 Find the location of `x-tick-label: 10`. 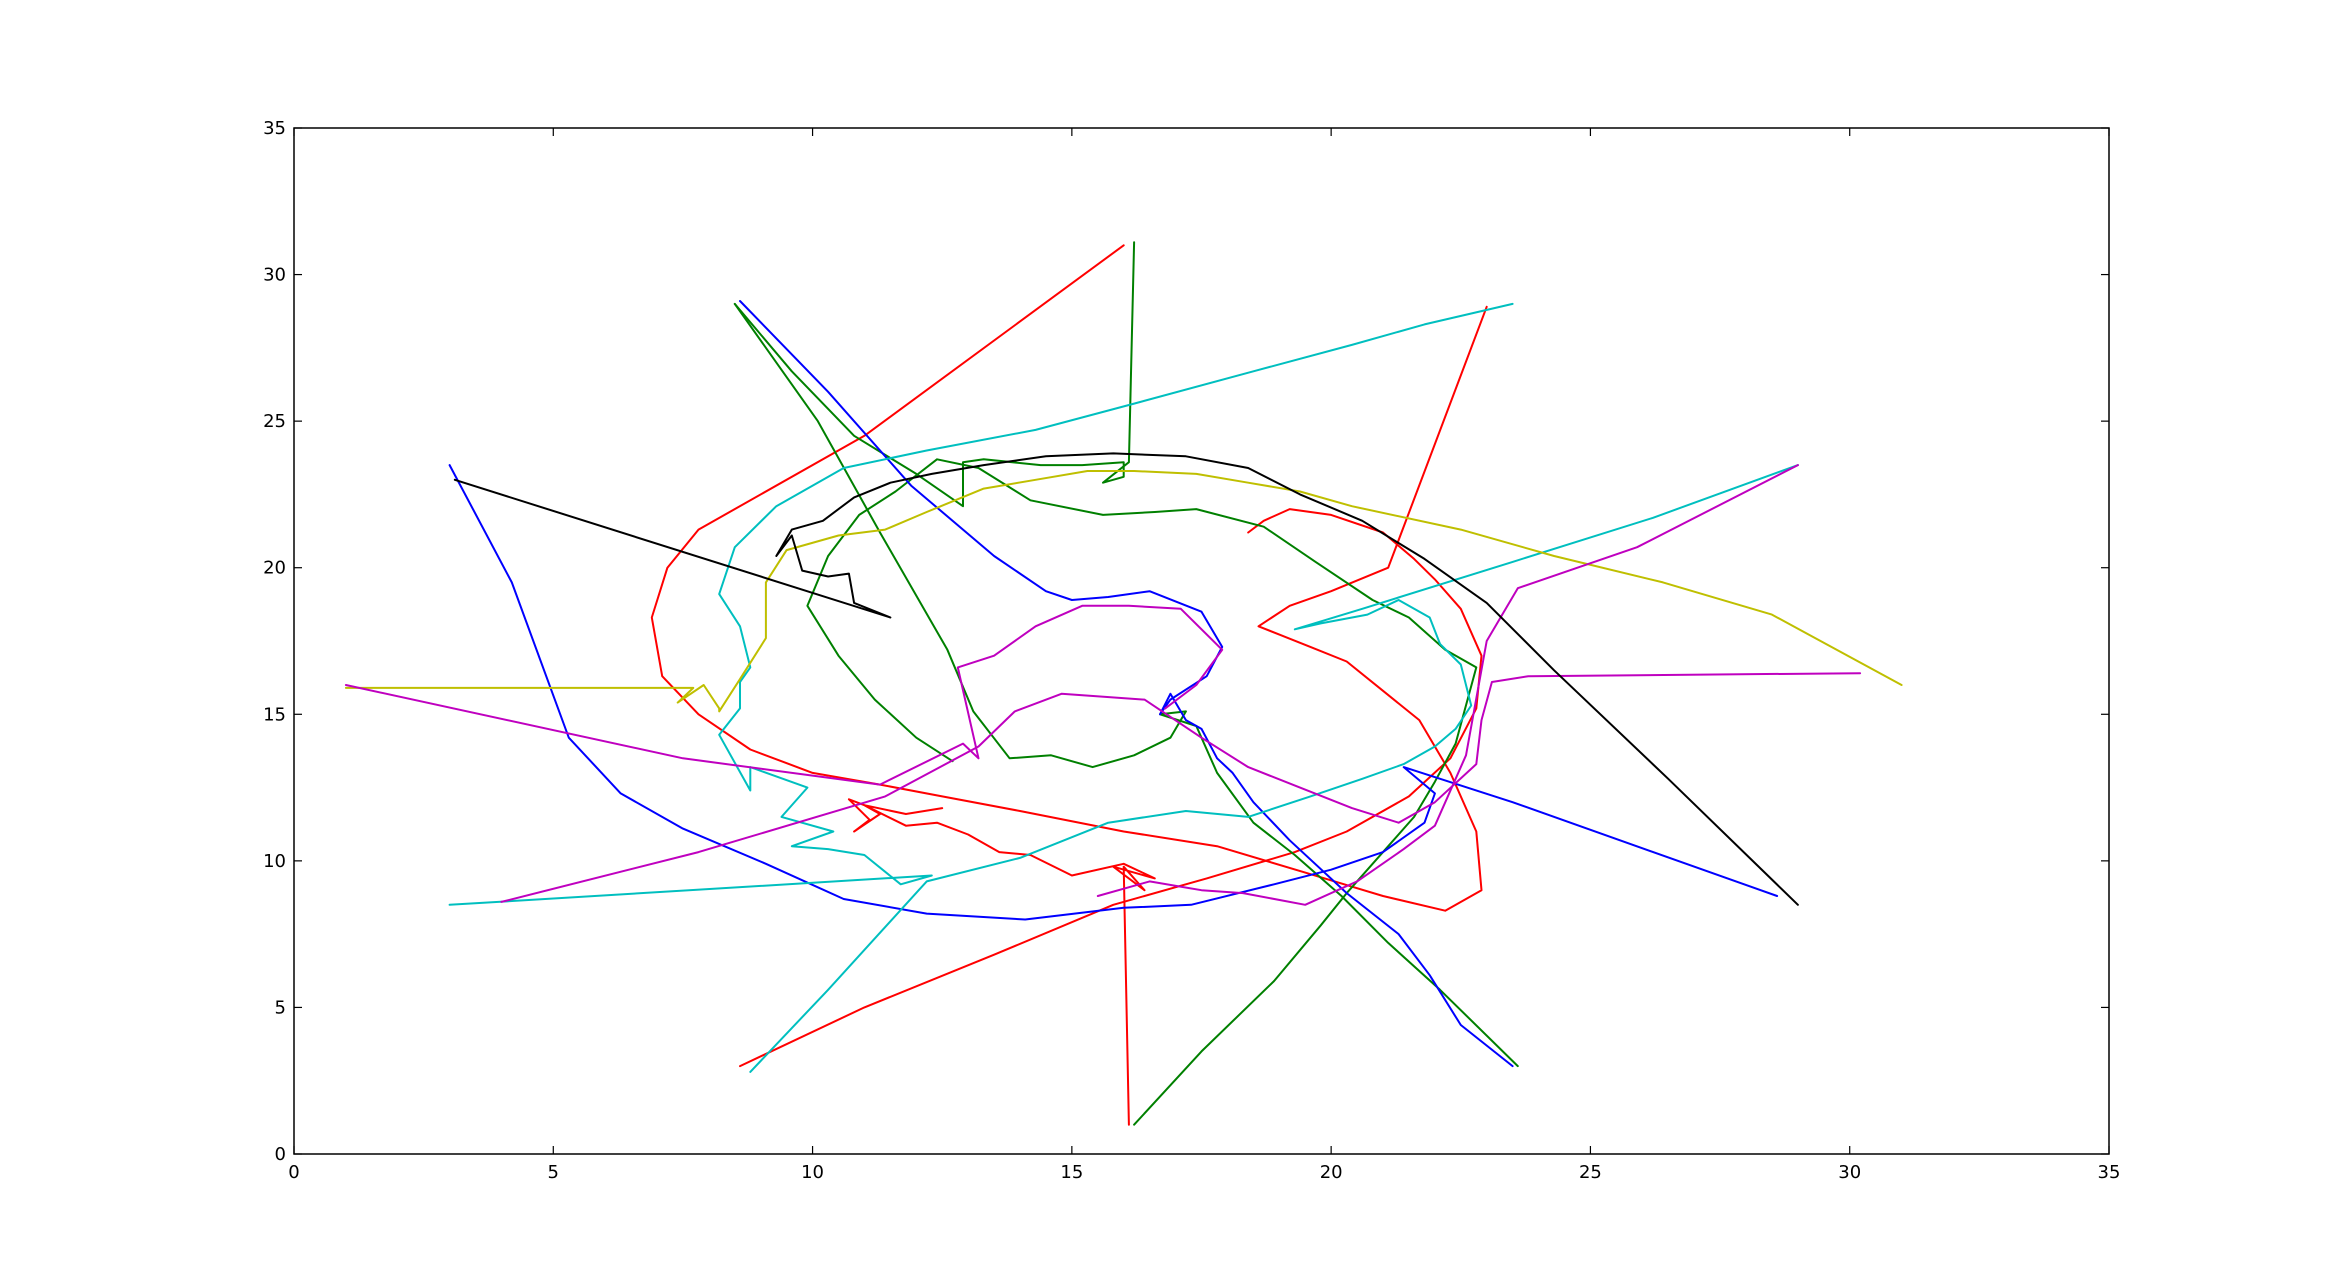

x-tick-label: 10 is located at coordinates (812, 1172).